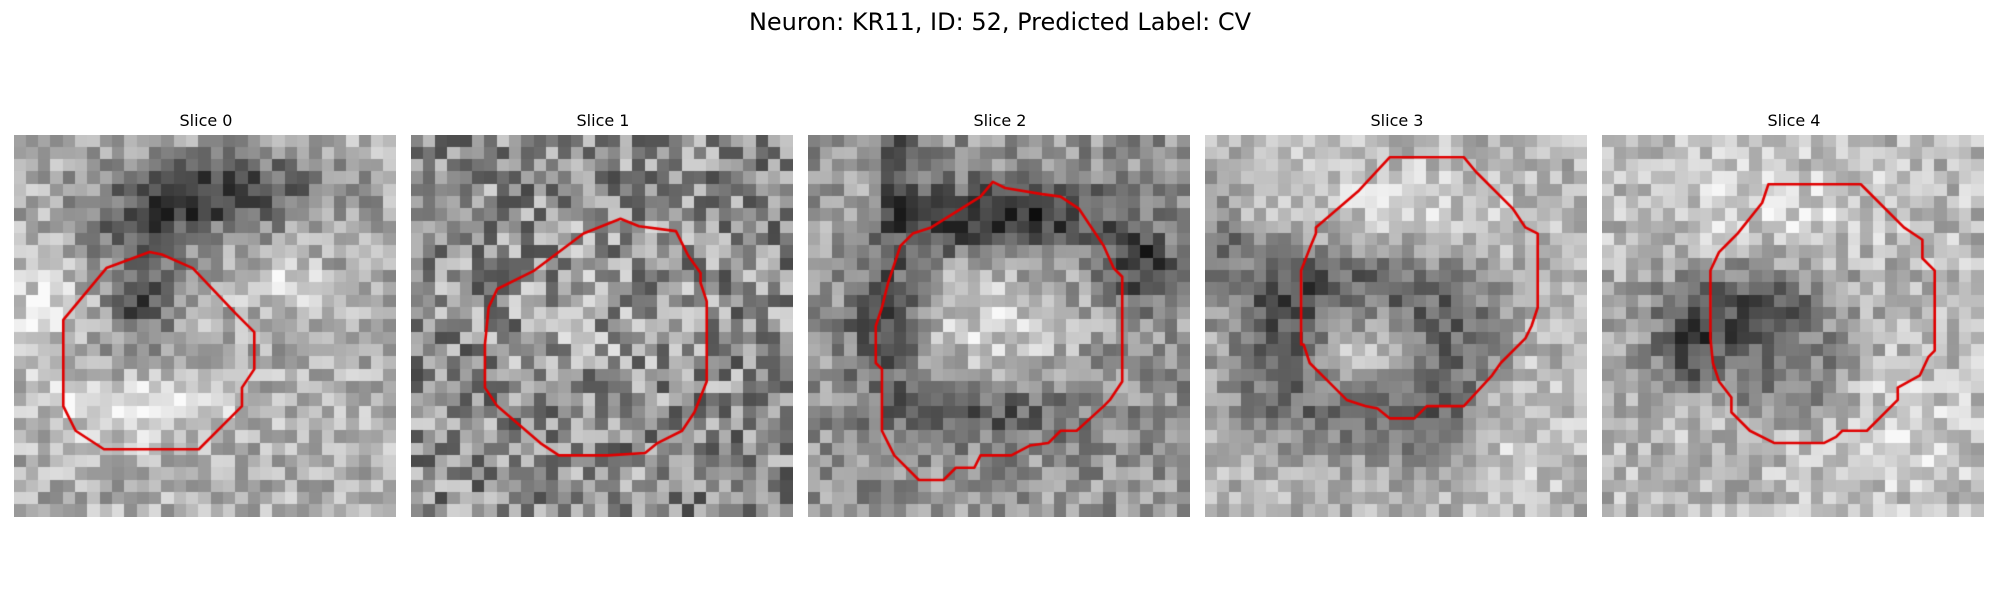 This screenshot has height=600, width=2000. What do you see at coordinates (1397, 120) in the screenshot?
I see `panel-title: Slice 3` at bounding box center [1397, 120].